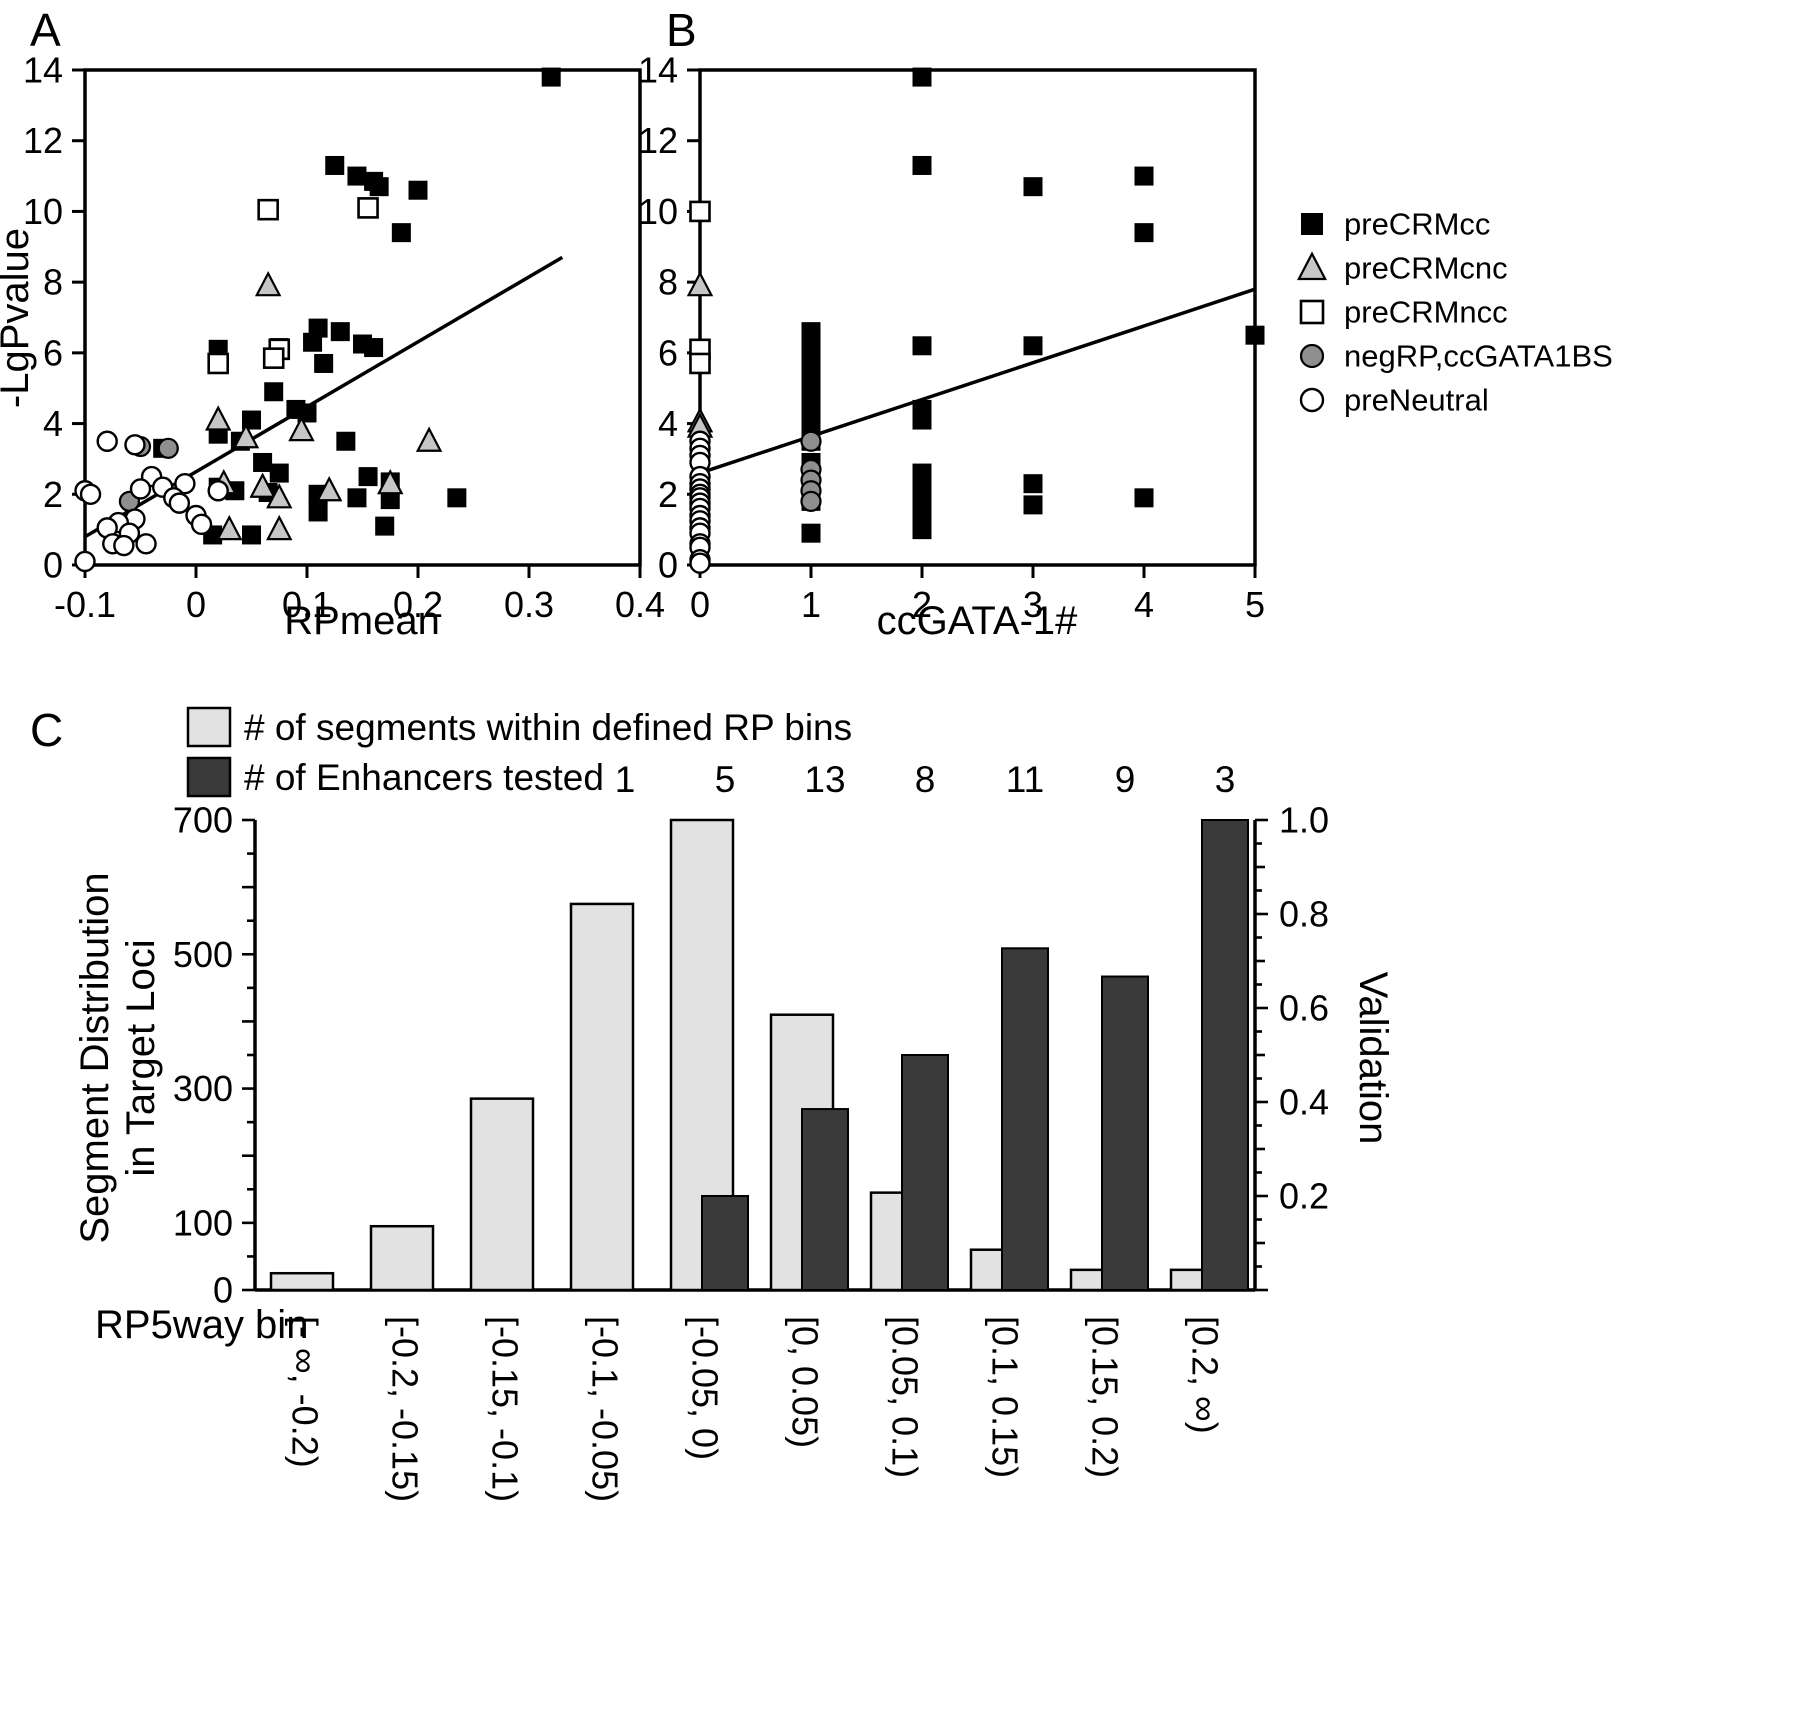 Image resolution: width=1800 pixels, height=1735 pixels. What do you see at coordinates (223, 1290) in the screenshot?
I see `left-tick-label: 0` at bounding box center [223, 1290].